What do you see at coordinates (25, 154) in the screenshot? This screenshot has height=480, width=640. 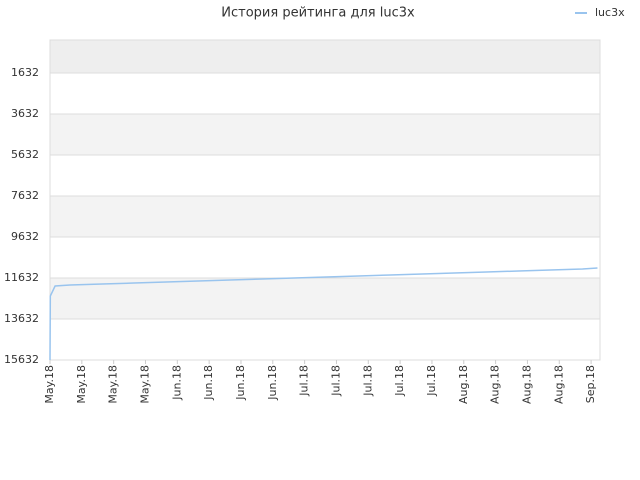 I see `y-tick-label: 5632` at bounding box center [25, 154].